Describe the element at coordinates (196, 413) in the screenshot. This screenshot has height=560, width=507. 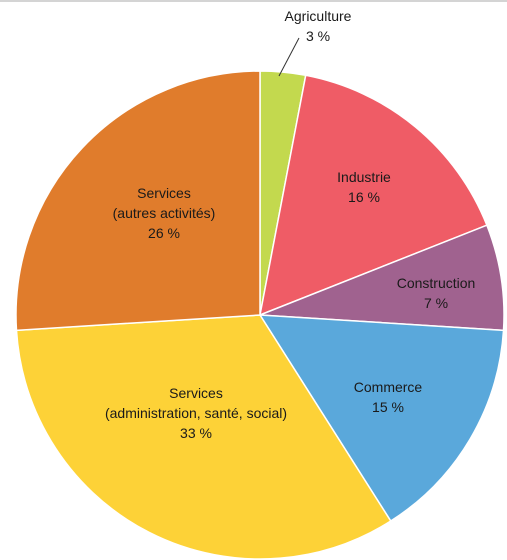
I see `slice-label-services-administration-sante-social-line-2: (administration, santé, social)` at that location.